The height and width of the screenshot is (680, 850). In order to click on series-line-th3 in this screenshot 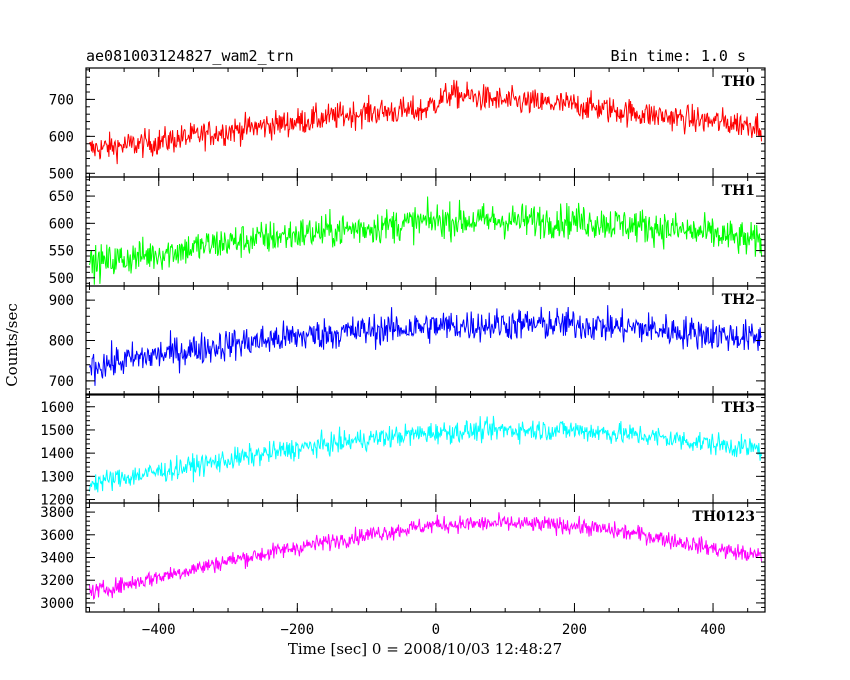, I will do `click(425, 454)`.